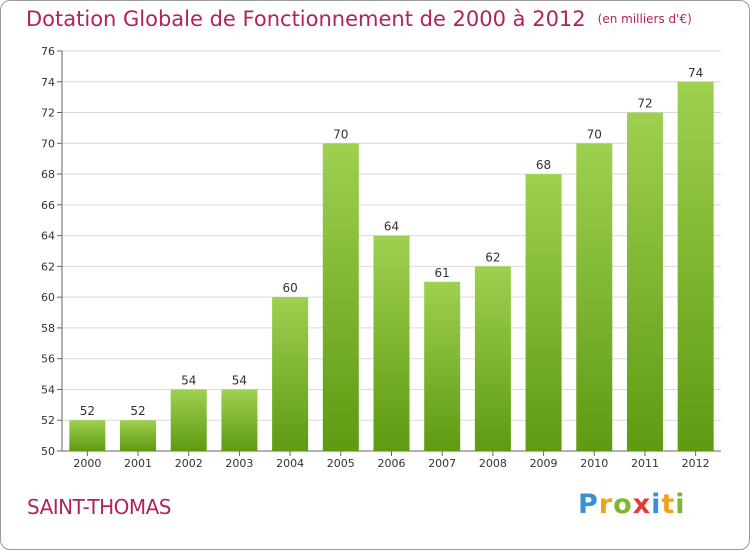  Describe the element at coordinates (48, 205) in the screenshot. I see `y-tick-label: 66` at that location.